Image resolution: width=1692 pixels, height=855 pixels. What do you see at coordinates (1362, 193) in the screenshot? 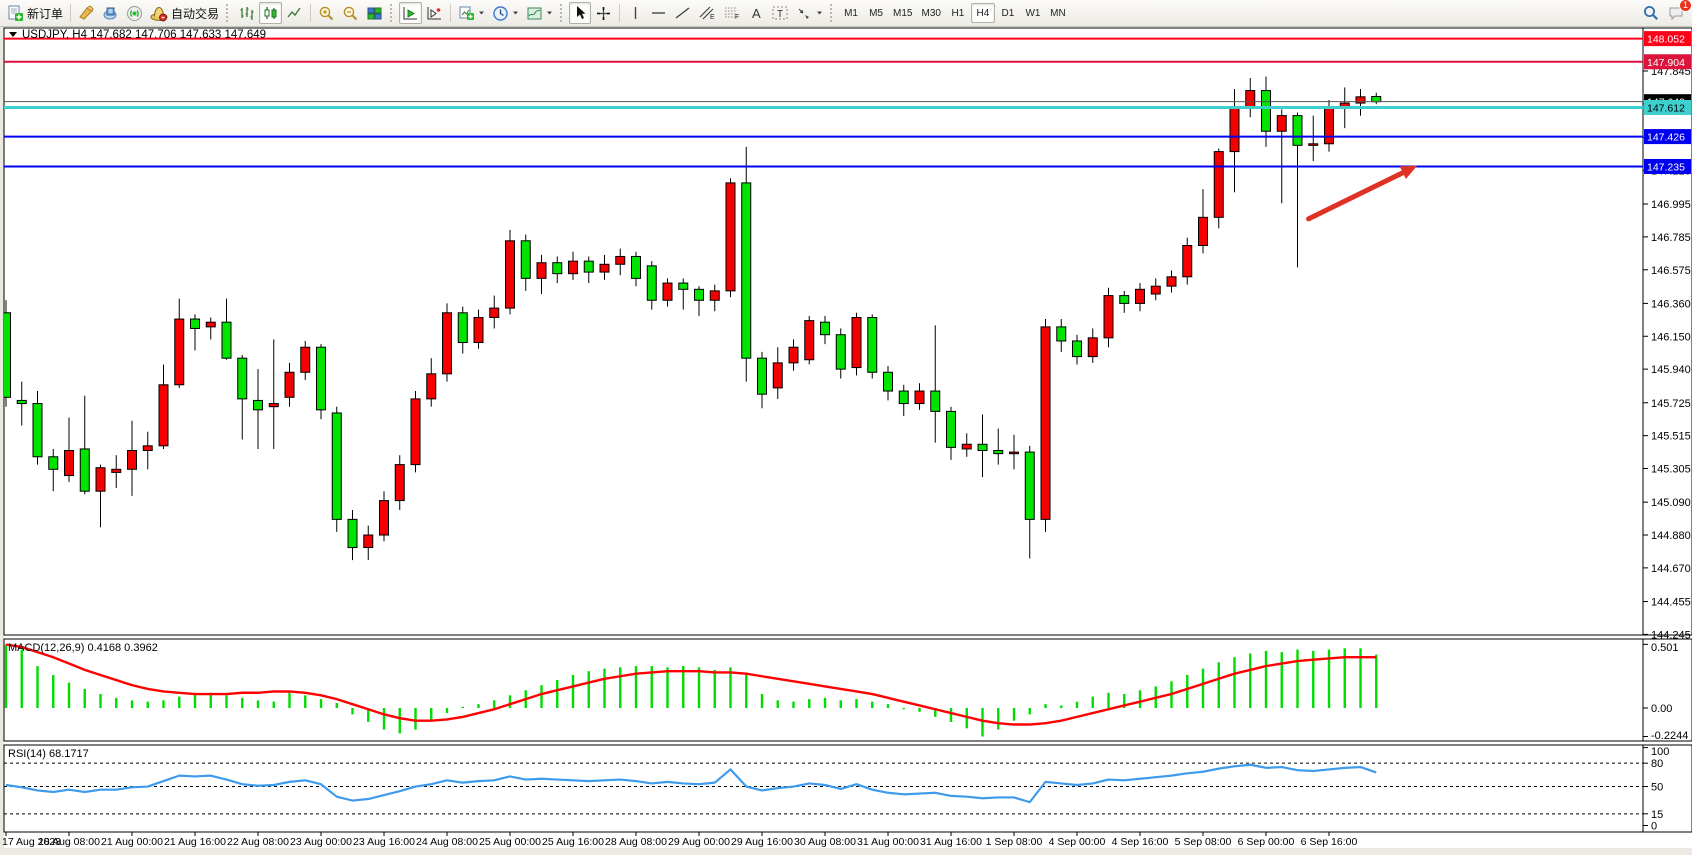
I see `trend-arrow-annotation` at bounding box center [1362, 193].